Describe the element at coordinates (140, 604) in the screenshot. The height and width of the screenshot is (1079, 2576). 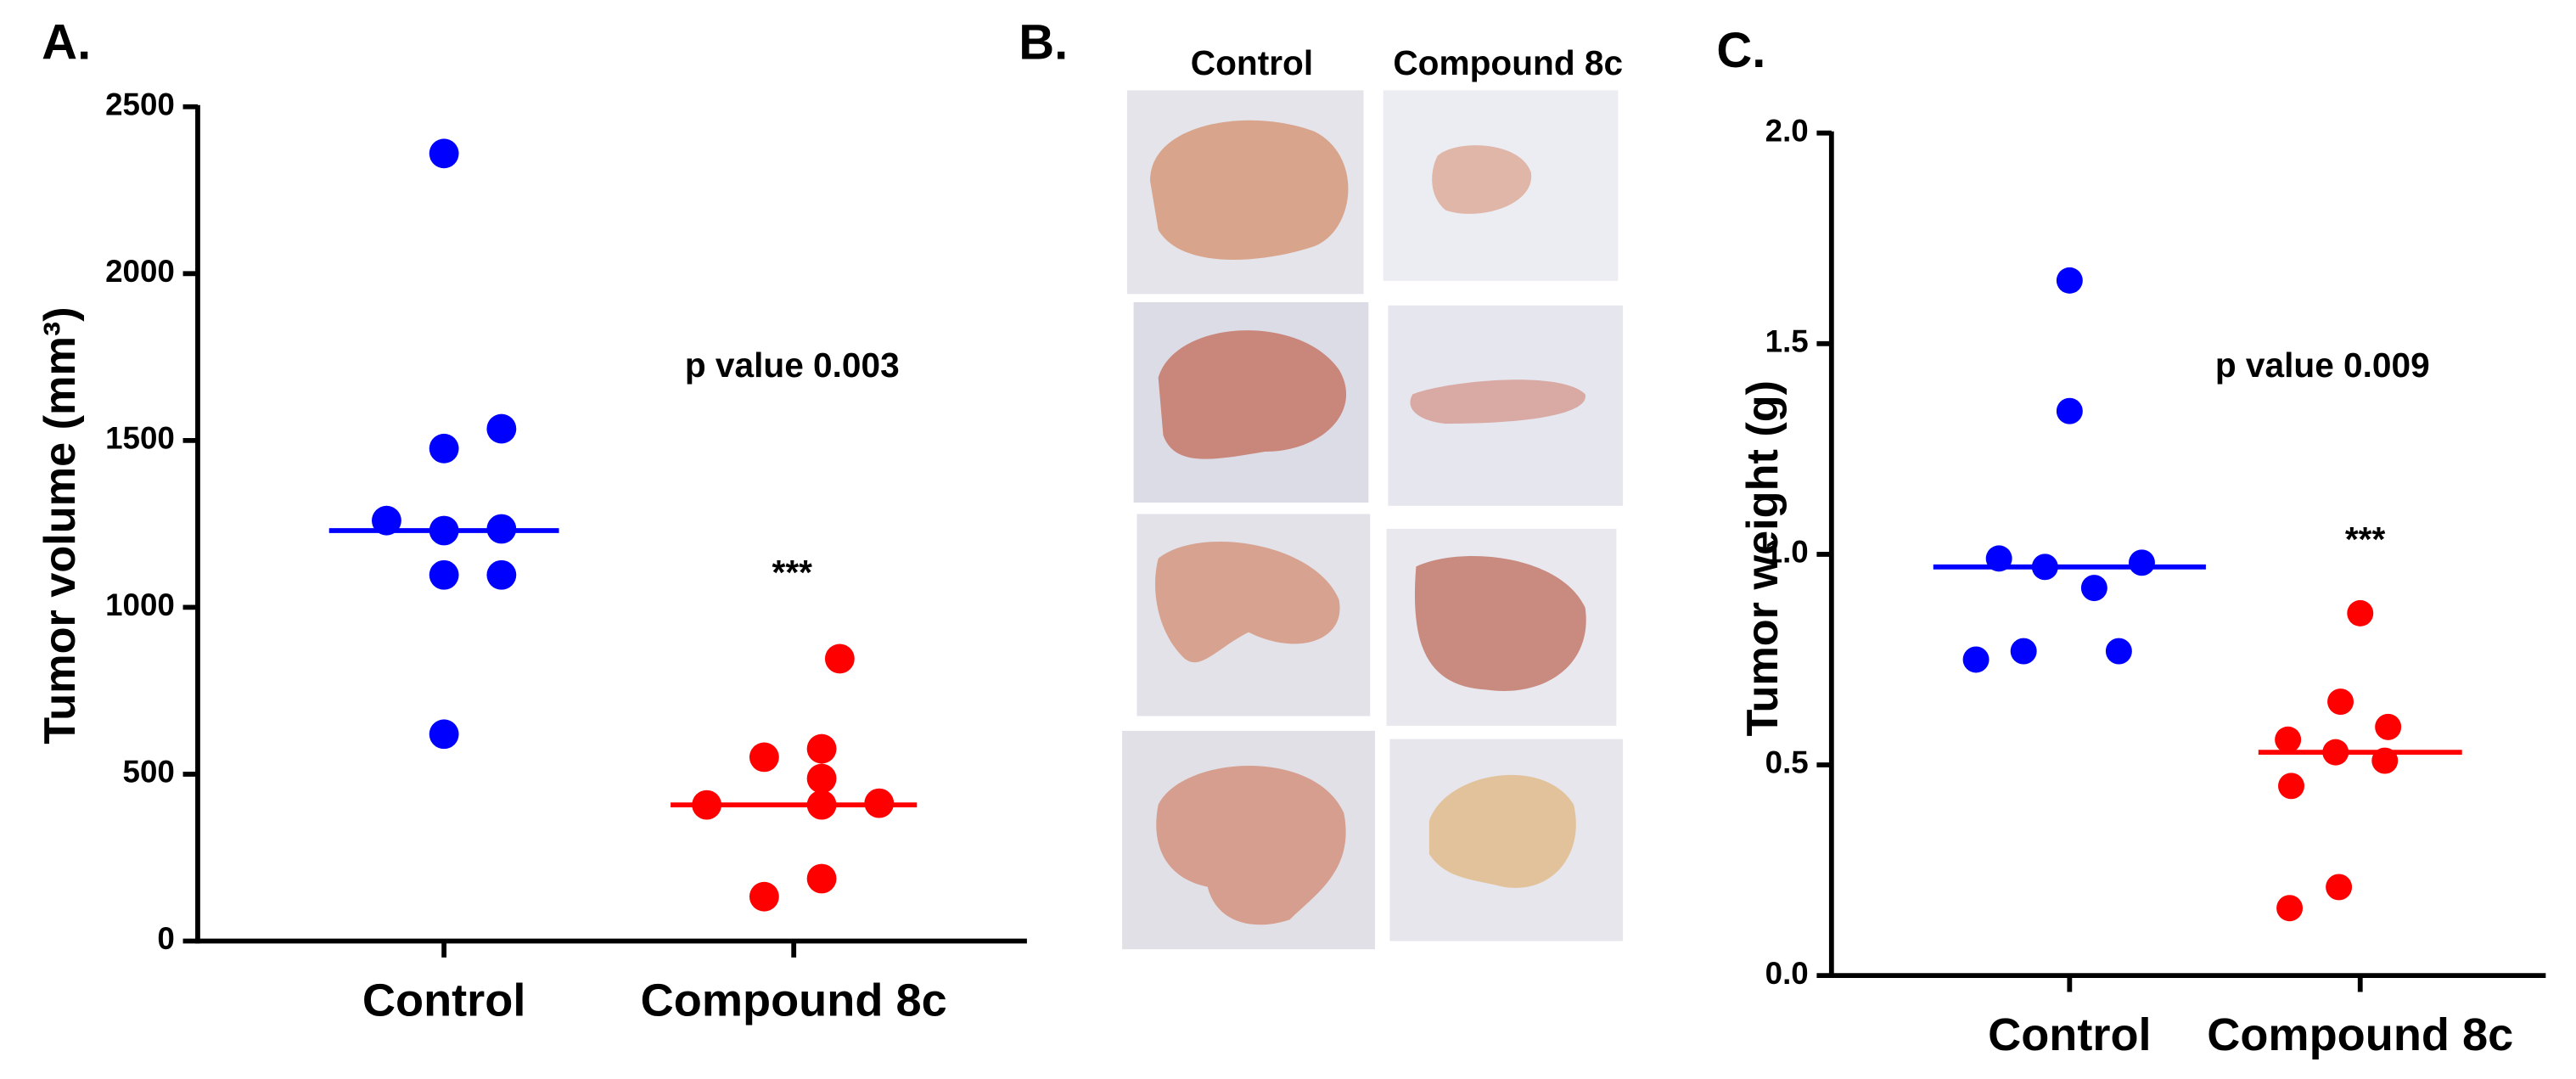
I see `y-tick-label: 1000` at that location.